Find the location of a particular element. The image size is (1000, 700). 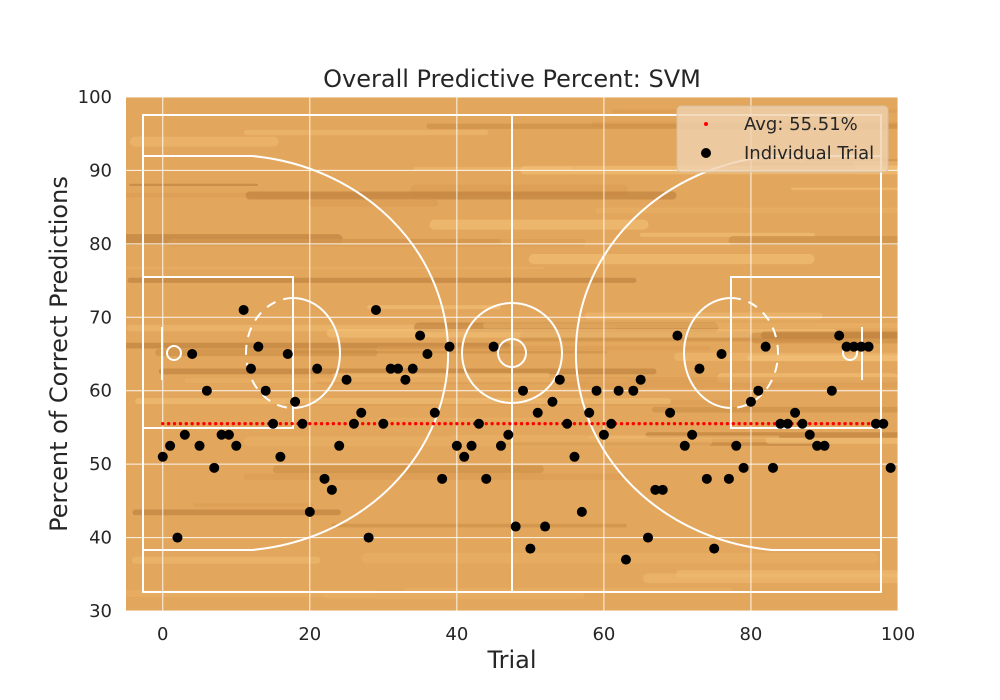

x-tick-label: 40 is located at coordinates (456, 634).